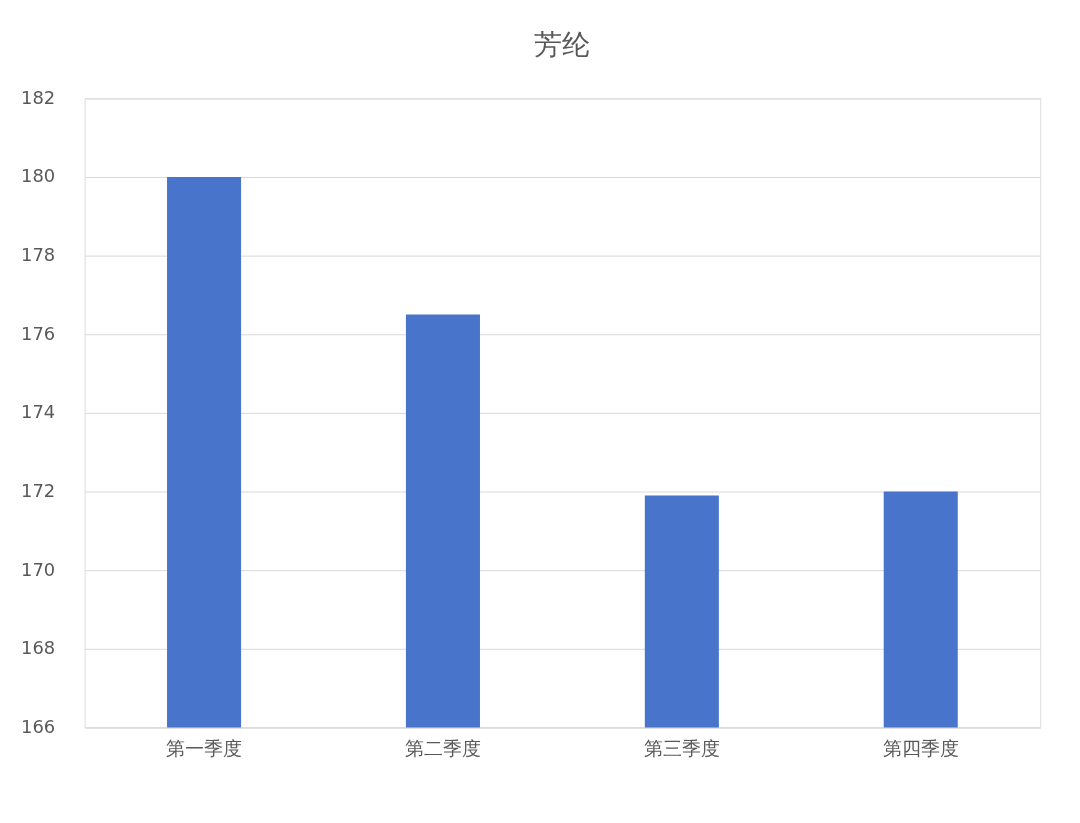 The image size is (1080, 823). Describe the element at coordinates (920, 747) in the screenshot. I see `x-tick-label: 第四季度` at that location.